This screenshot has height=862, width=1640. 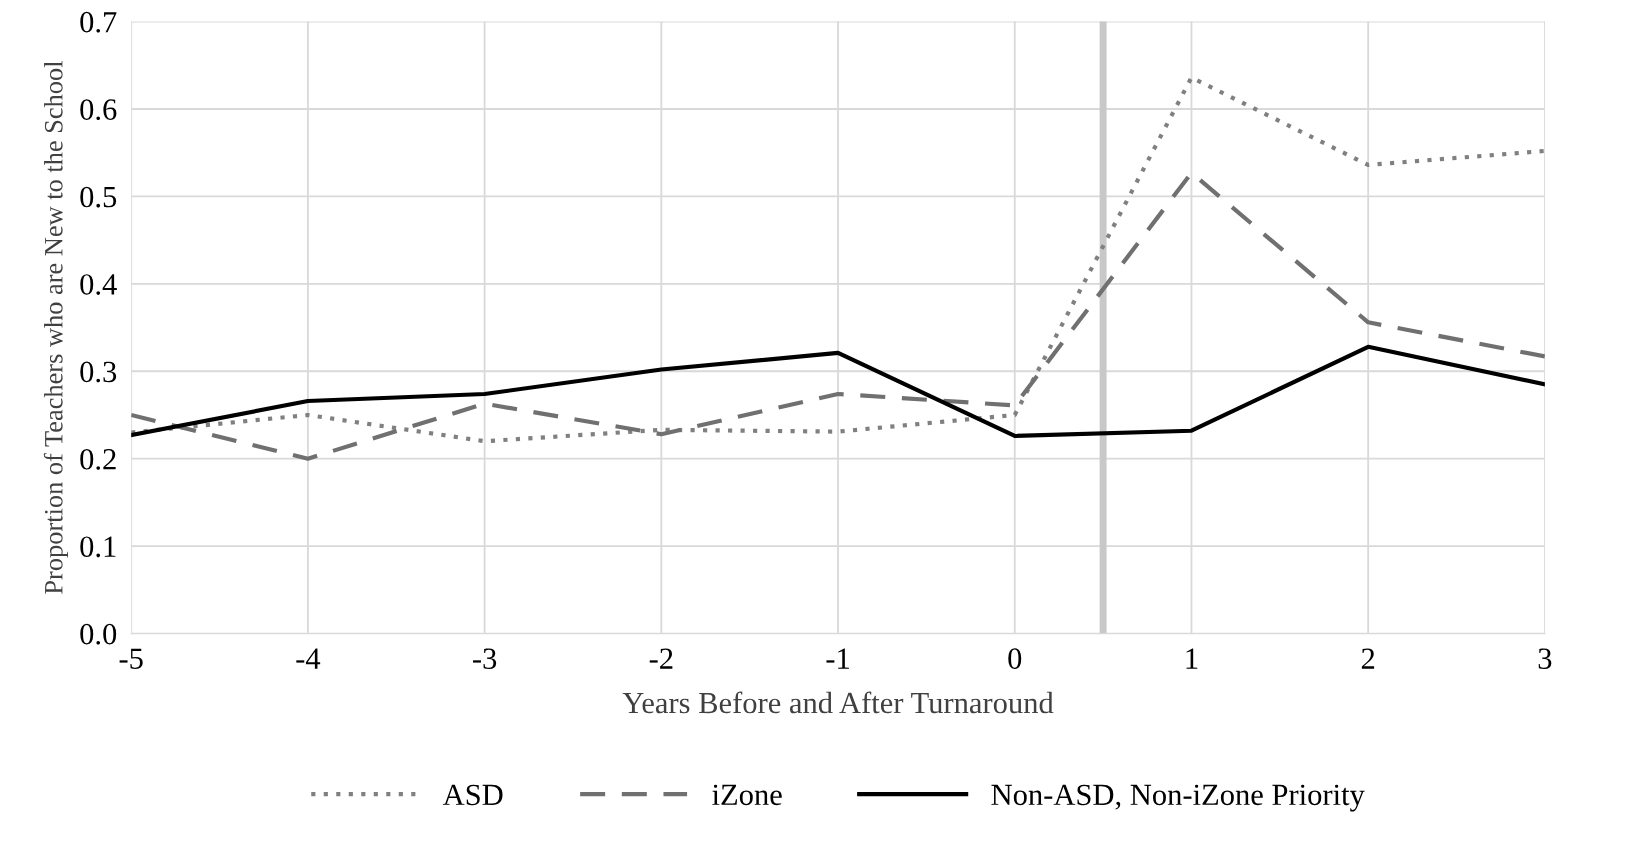 What do you see at coordinates (838, 391) in the screenshot?
I see `line-series` at bounding box center [838, 391].